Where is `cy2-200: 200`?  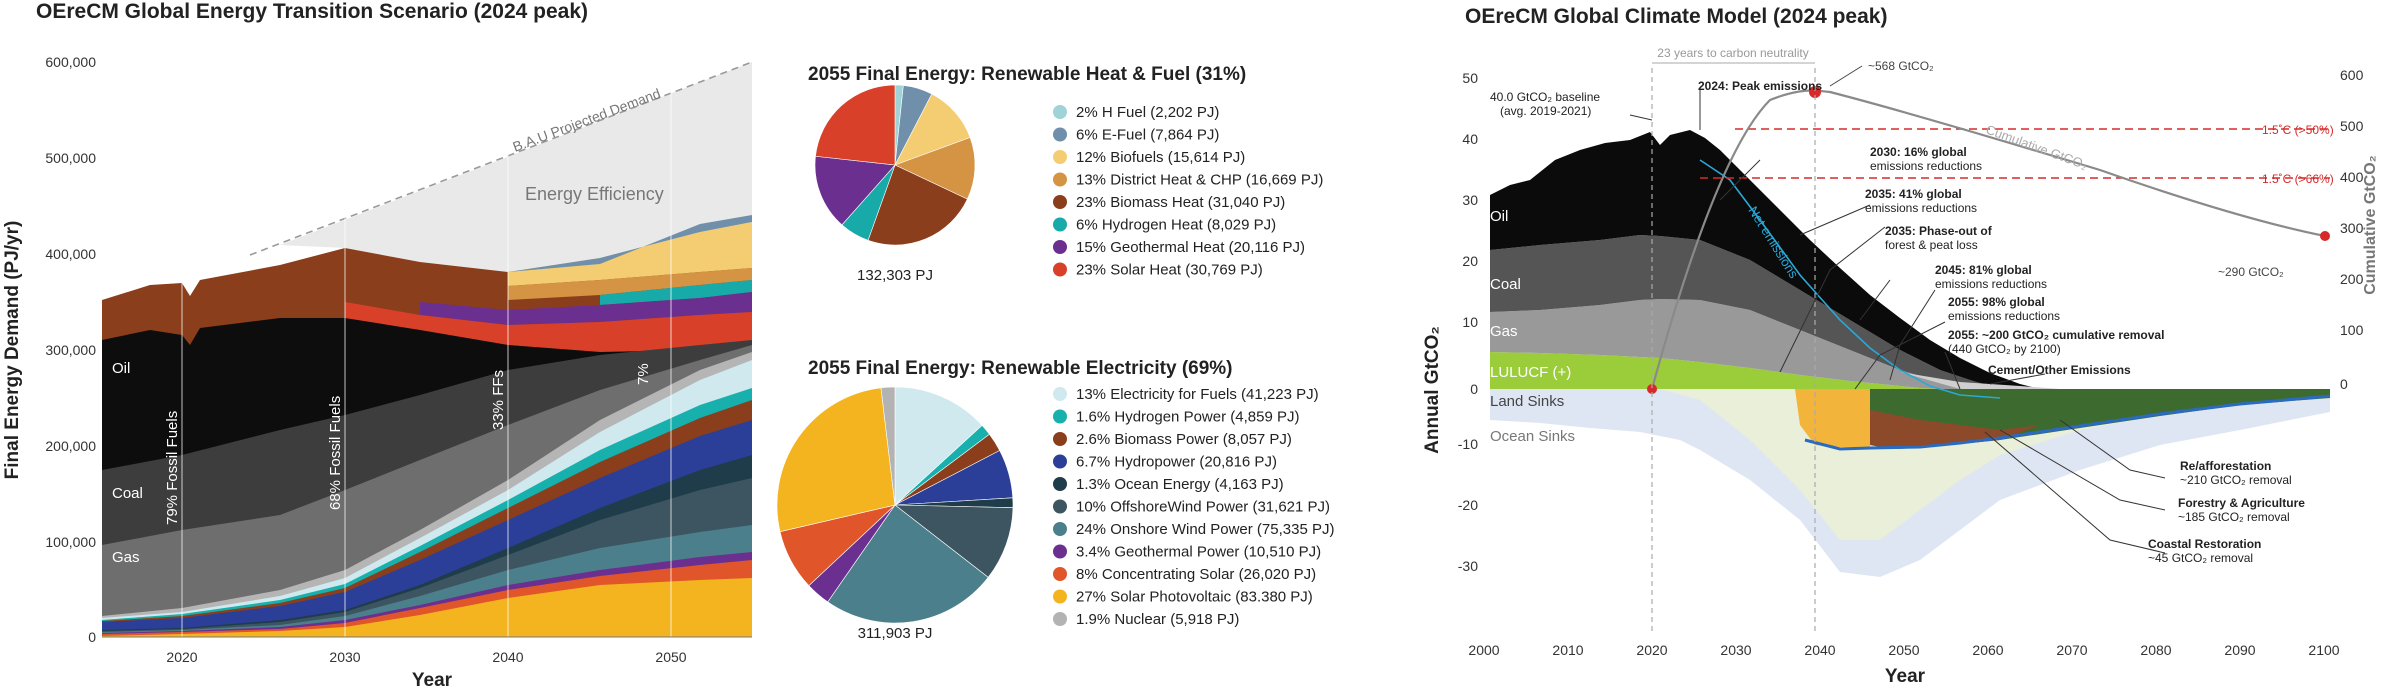 cy2-200: 200 is located at coordinates (2352, 279).